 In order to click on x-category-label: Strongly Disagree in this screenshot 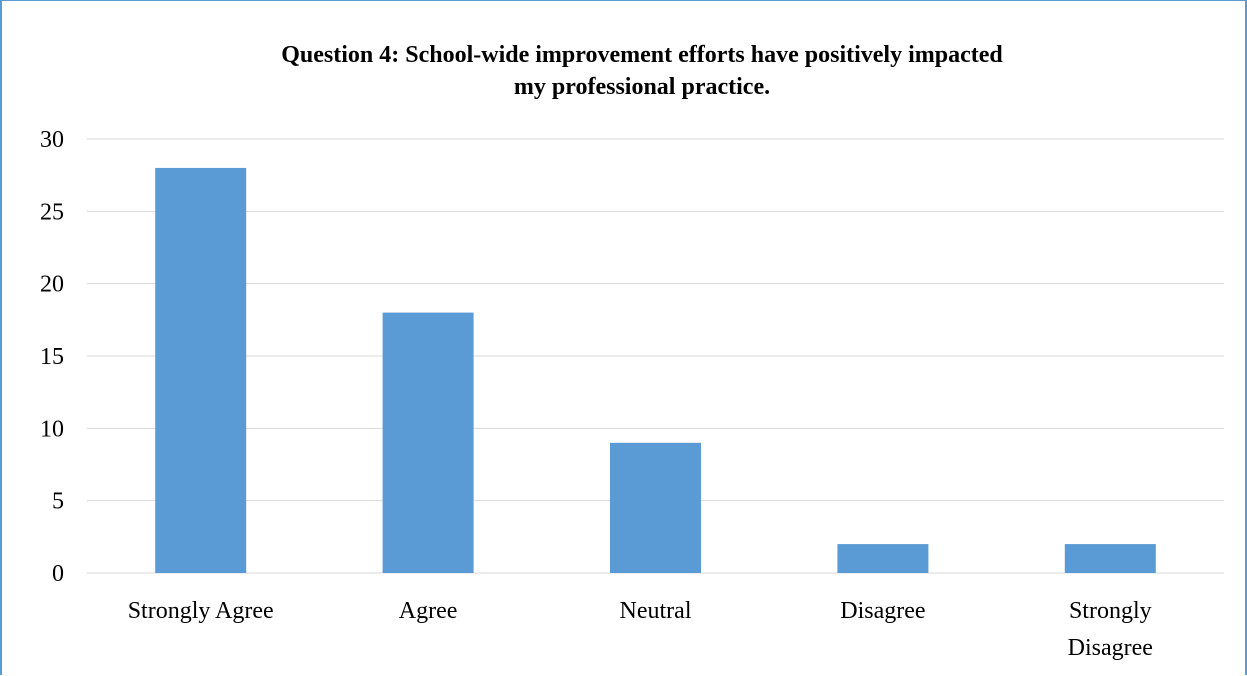, I will do `click(1110, 629)`.